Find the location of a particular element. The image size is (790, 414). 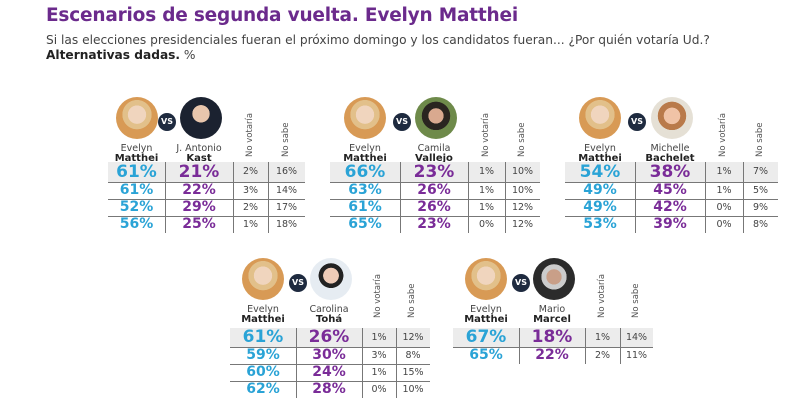

matthei-pct: 63% is located at coordinates (365, 190).